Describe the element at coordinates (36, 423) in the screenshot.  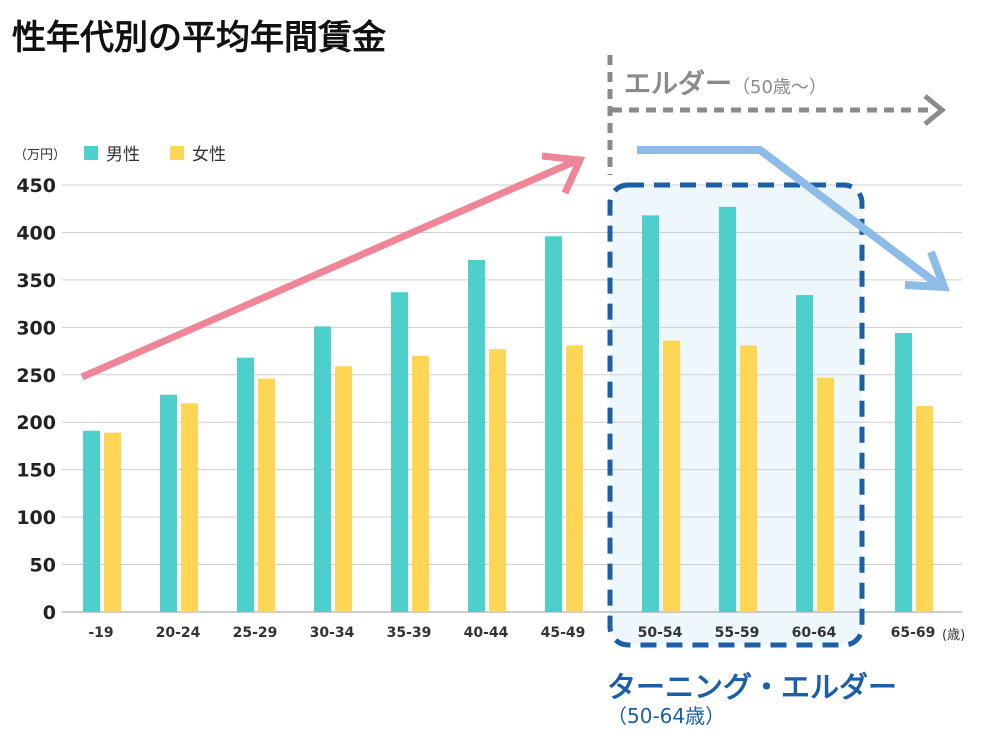
I see `y-tick-label: 200` at that location.